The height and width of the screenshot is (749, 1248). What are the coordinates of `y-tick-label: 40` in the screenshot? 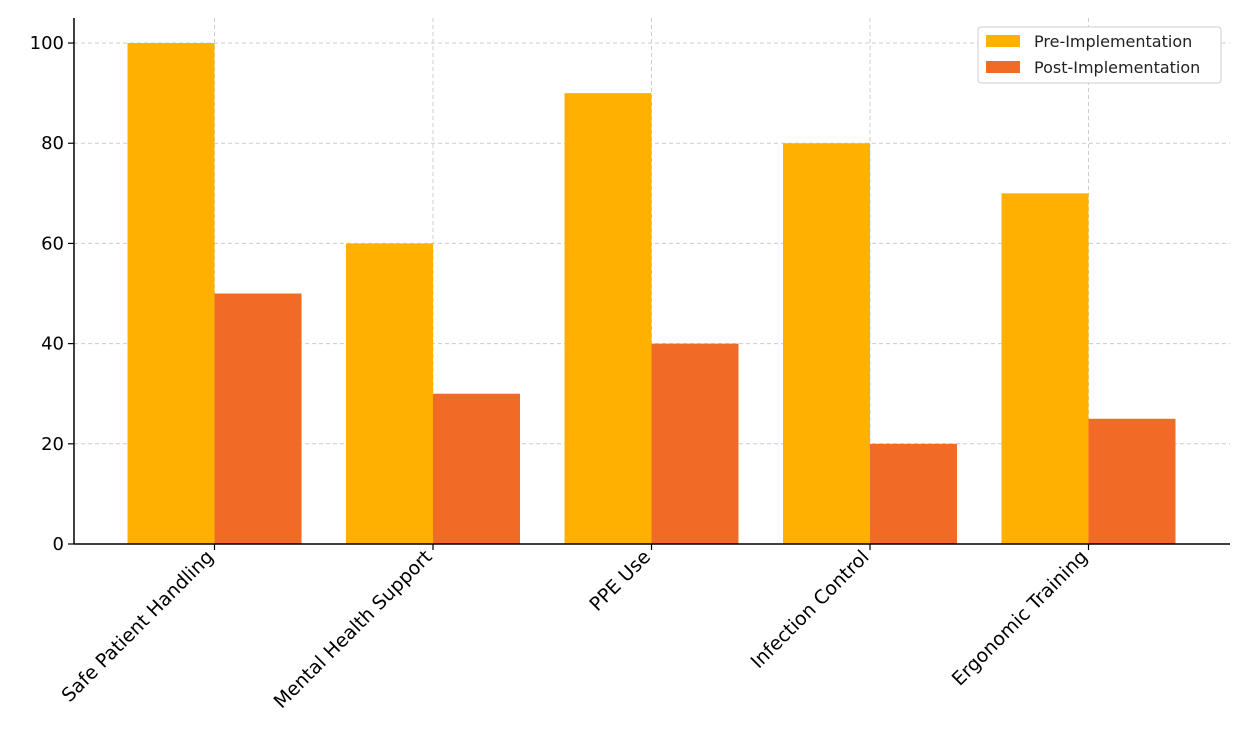 It's located at (52, 344).